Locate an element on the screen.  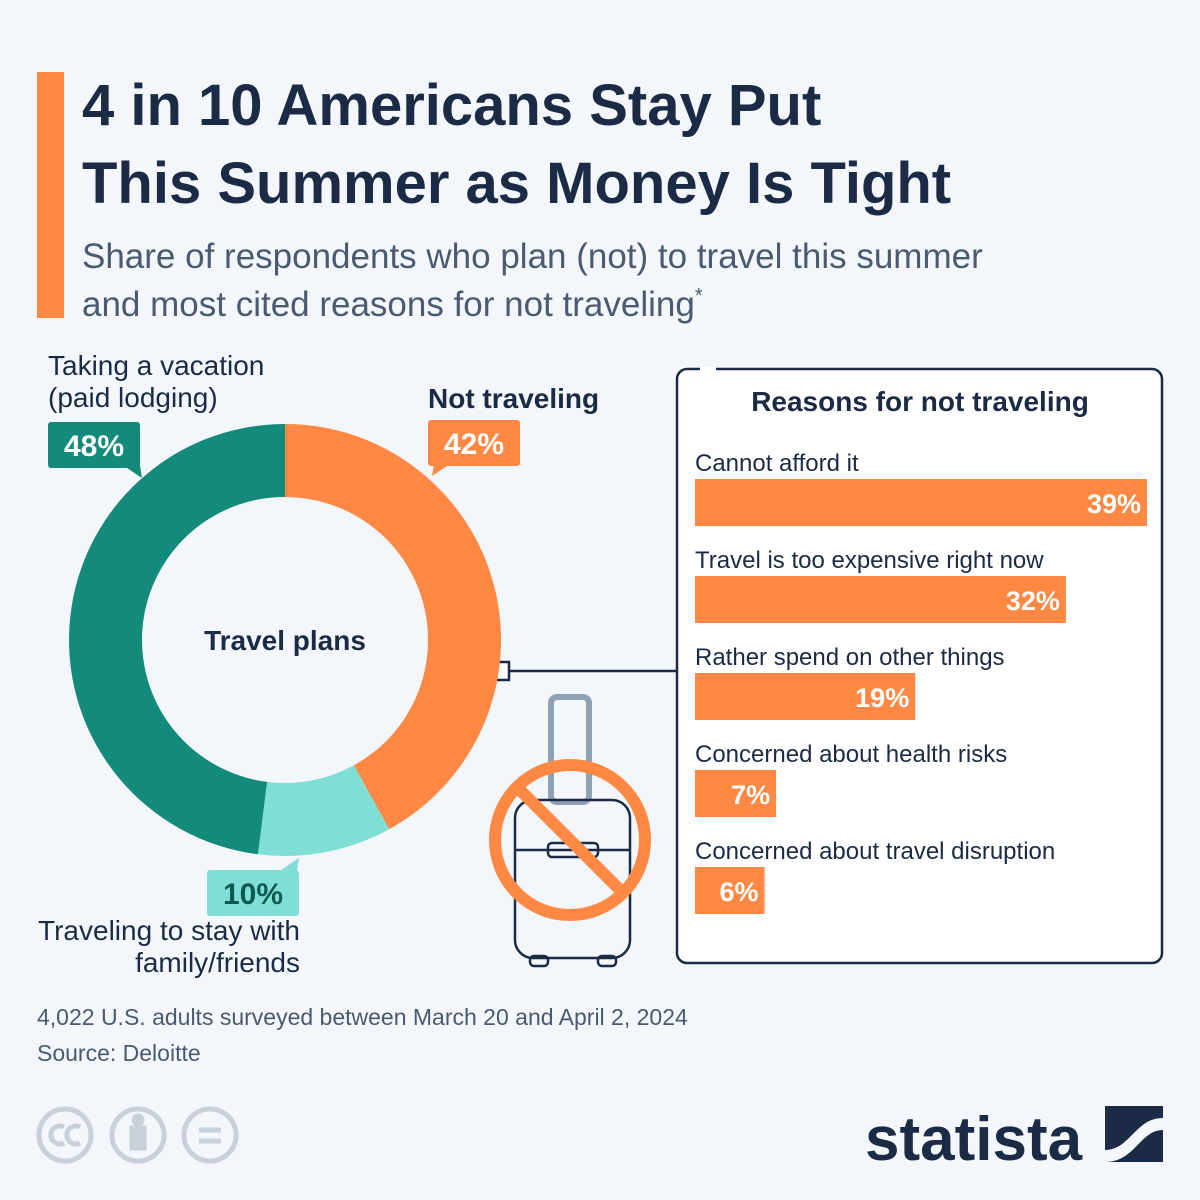
slice-value-label: 48% is located at coordinates (94, 446).